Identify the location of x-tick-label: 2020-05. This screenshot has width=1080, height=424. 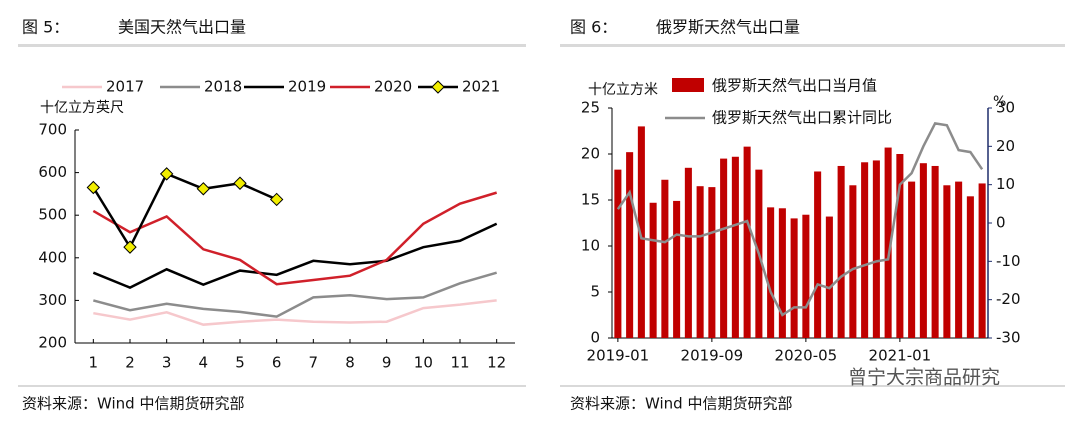
(806, 356).